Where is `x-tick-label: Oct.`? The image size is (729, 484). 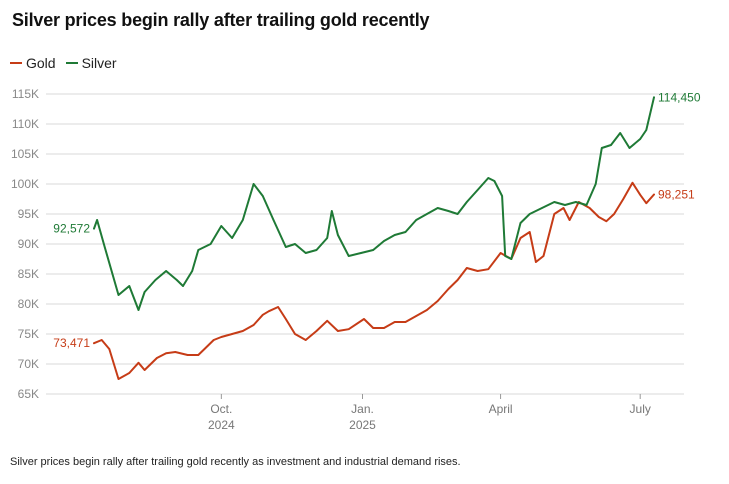 x-tick-label: Oct. is located at coordinates (221, 409).